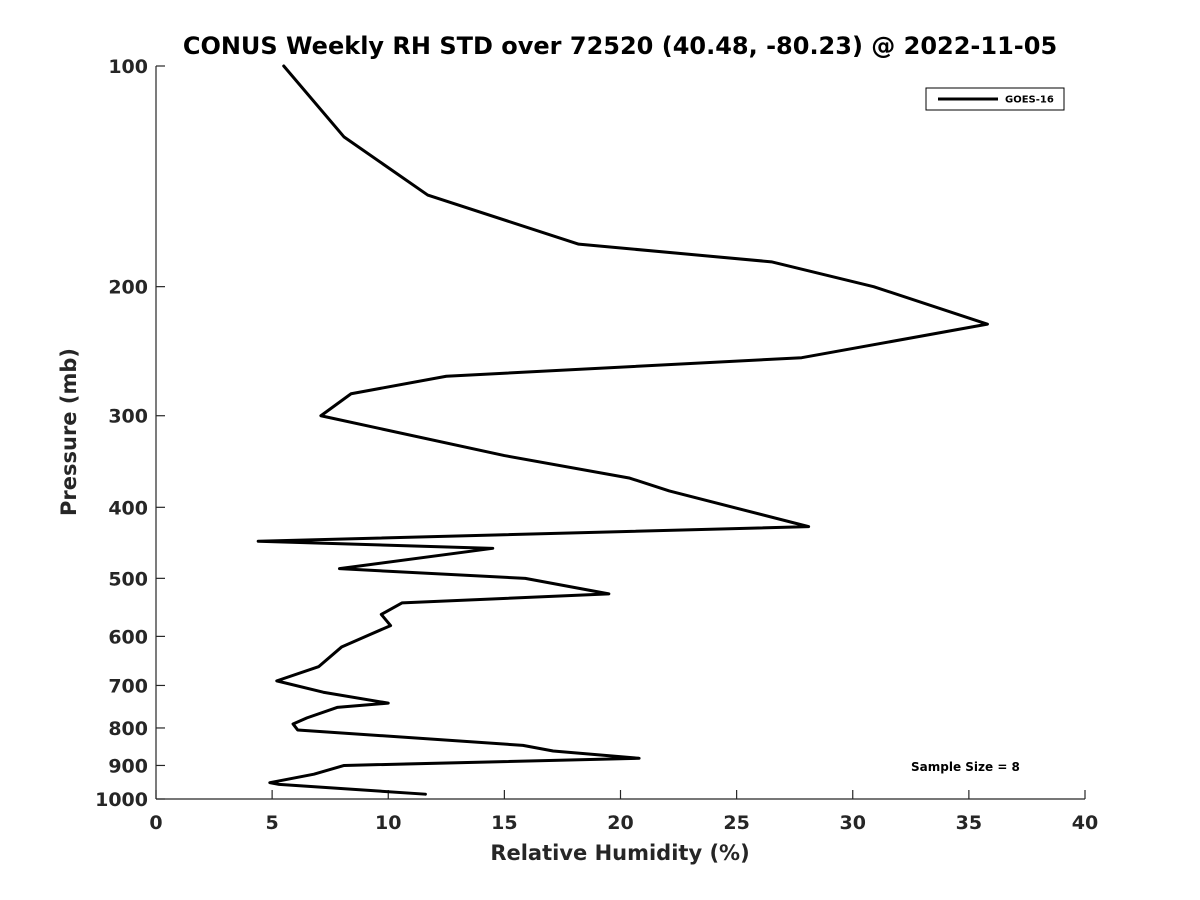 The height and width of the screenshot is (900, 1200). I want to click on y-tick-label: 600, so click(128, 637).